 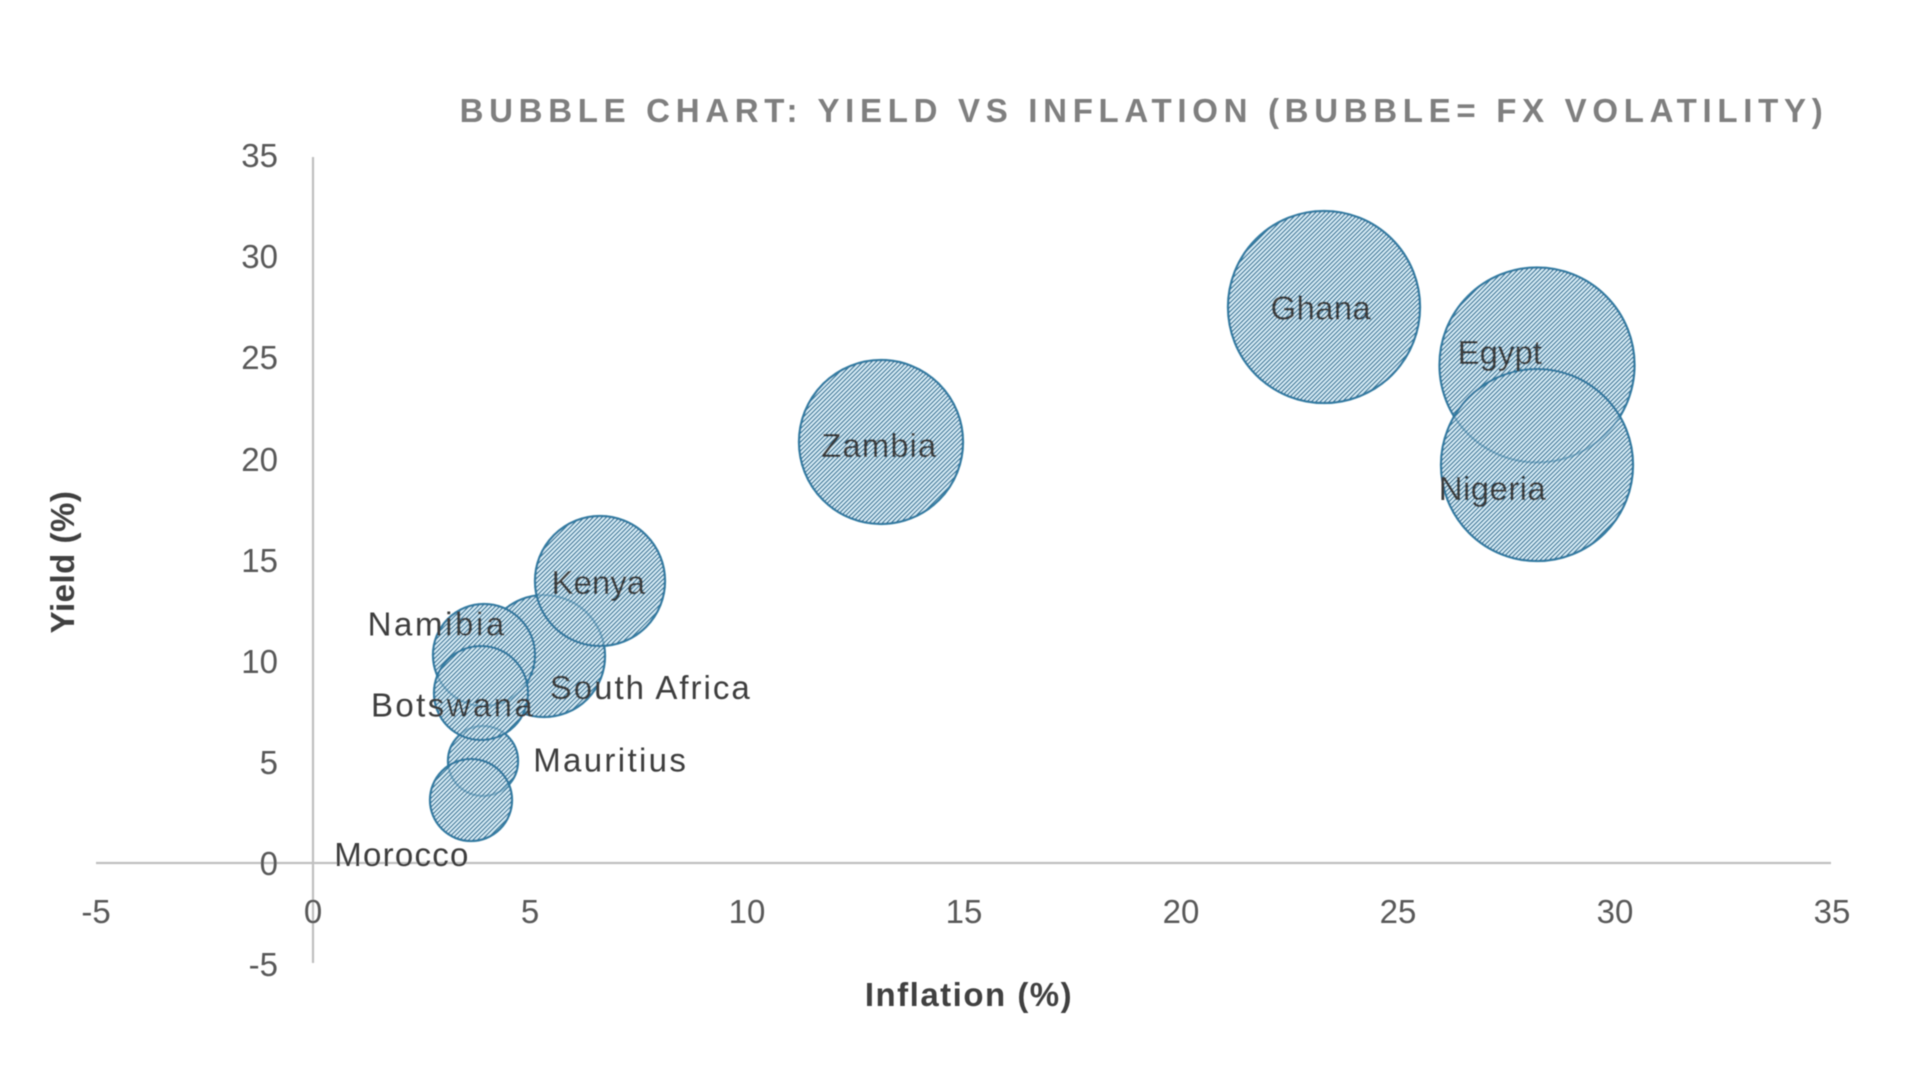 I want to click on svg-text: Inflation (%), so click(x=969, y=994).